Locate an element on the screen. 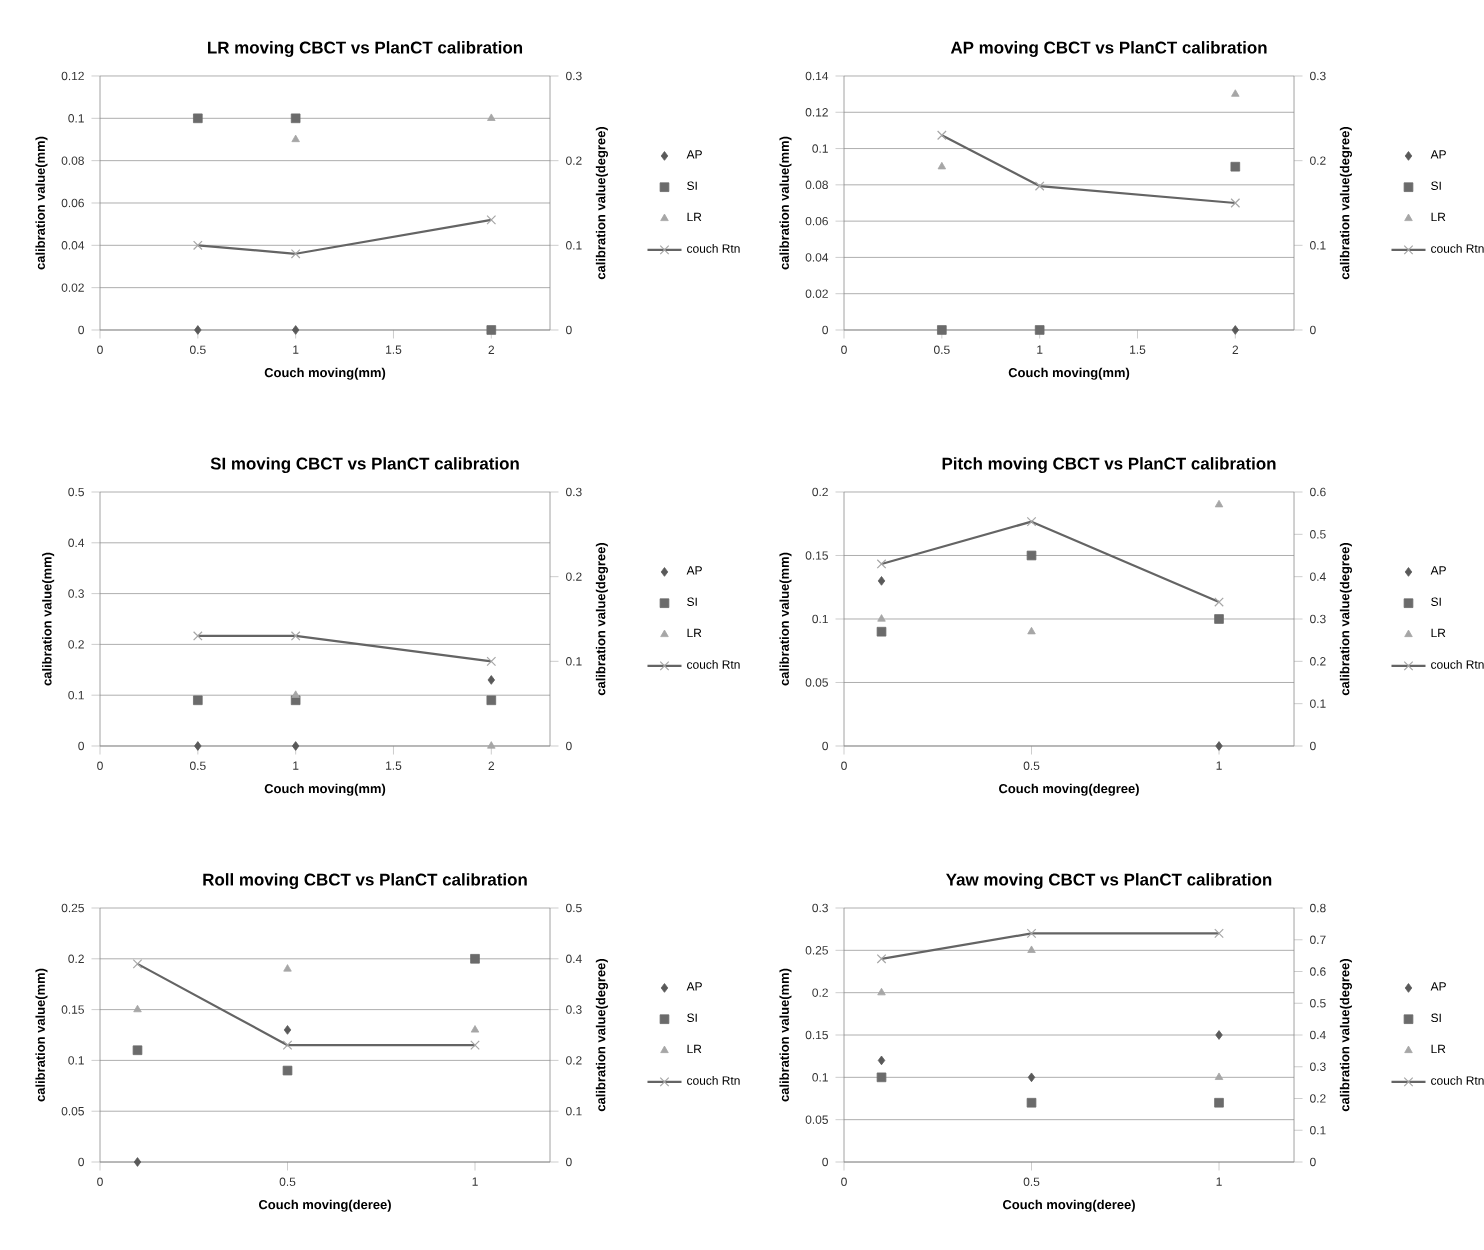 This screenshot has height=1250, width=1484. chart-title: Roll moving CBCT vs PlanCT calibration is located at coordinates (365, 881).